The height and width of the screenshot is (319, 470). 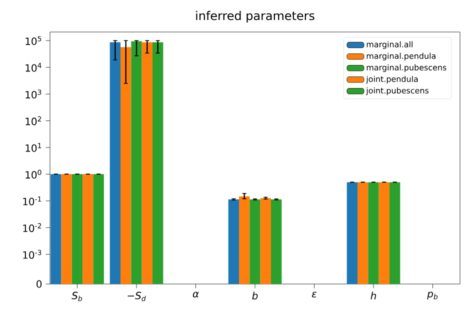 I want to click on x-tick-label: h, so click(x=373, y=296).